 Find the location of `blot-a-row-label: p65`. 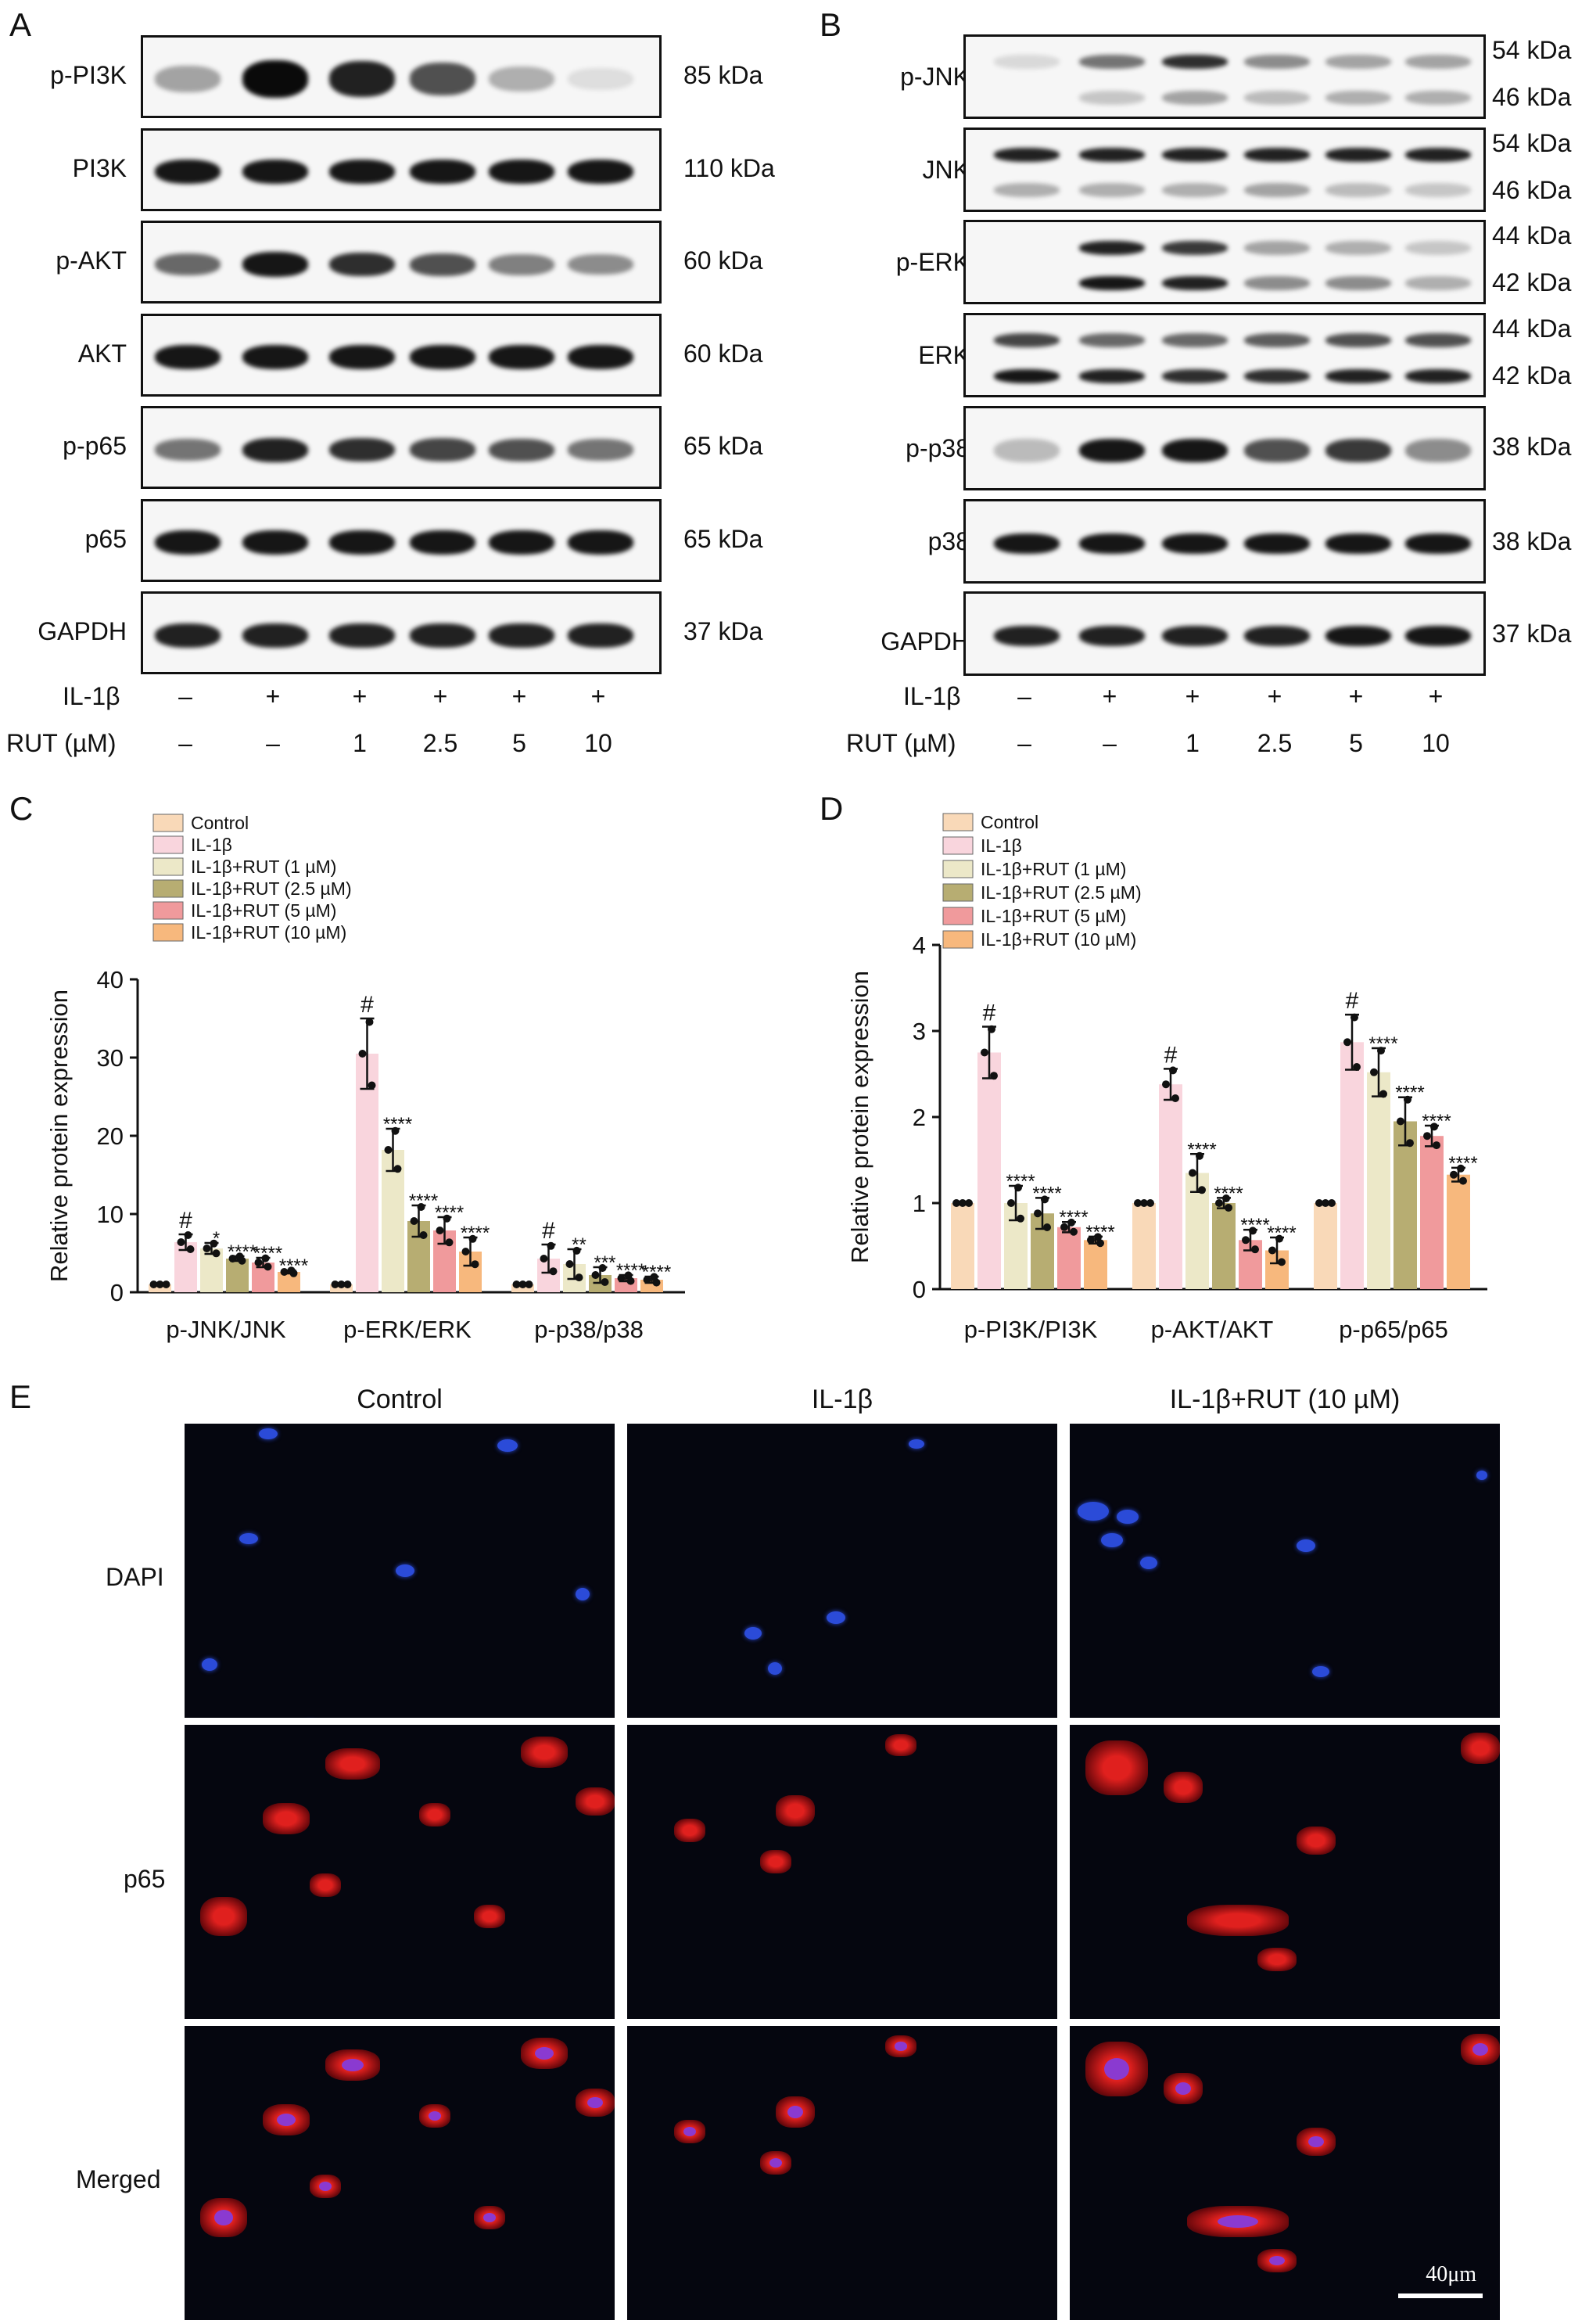

blot-a-row-label: p65 is located at coordinates (105, 539).